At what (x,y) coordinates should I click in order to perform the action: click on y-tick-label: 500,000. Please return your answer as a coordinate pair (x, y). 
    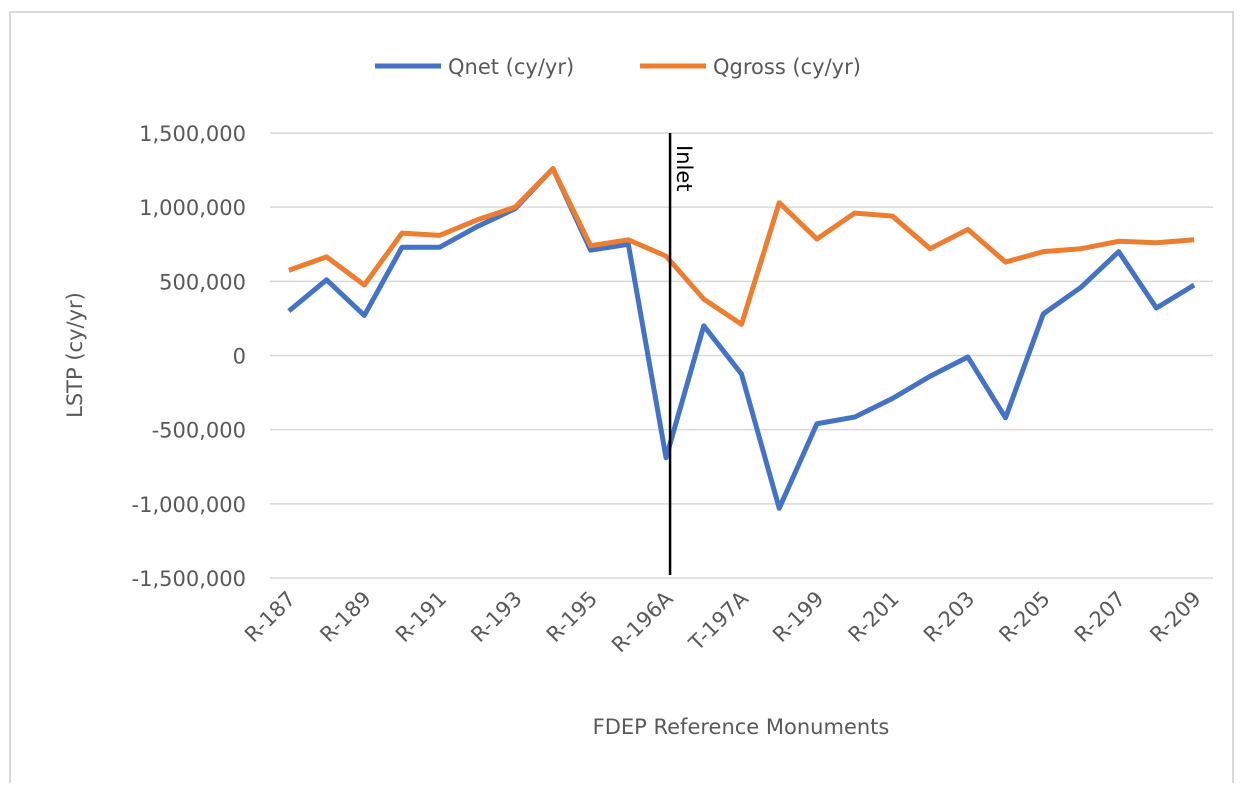
    Looking at the image, I should click on (202, 282).